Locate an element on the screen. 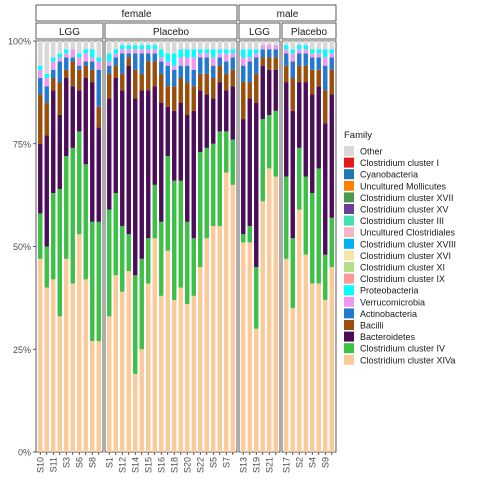  x-tick-label: S14 is located at coordinates (135, 465).